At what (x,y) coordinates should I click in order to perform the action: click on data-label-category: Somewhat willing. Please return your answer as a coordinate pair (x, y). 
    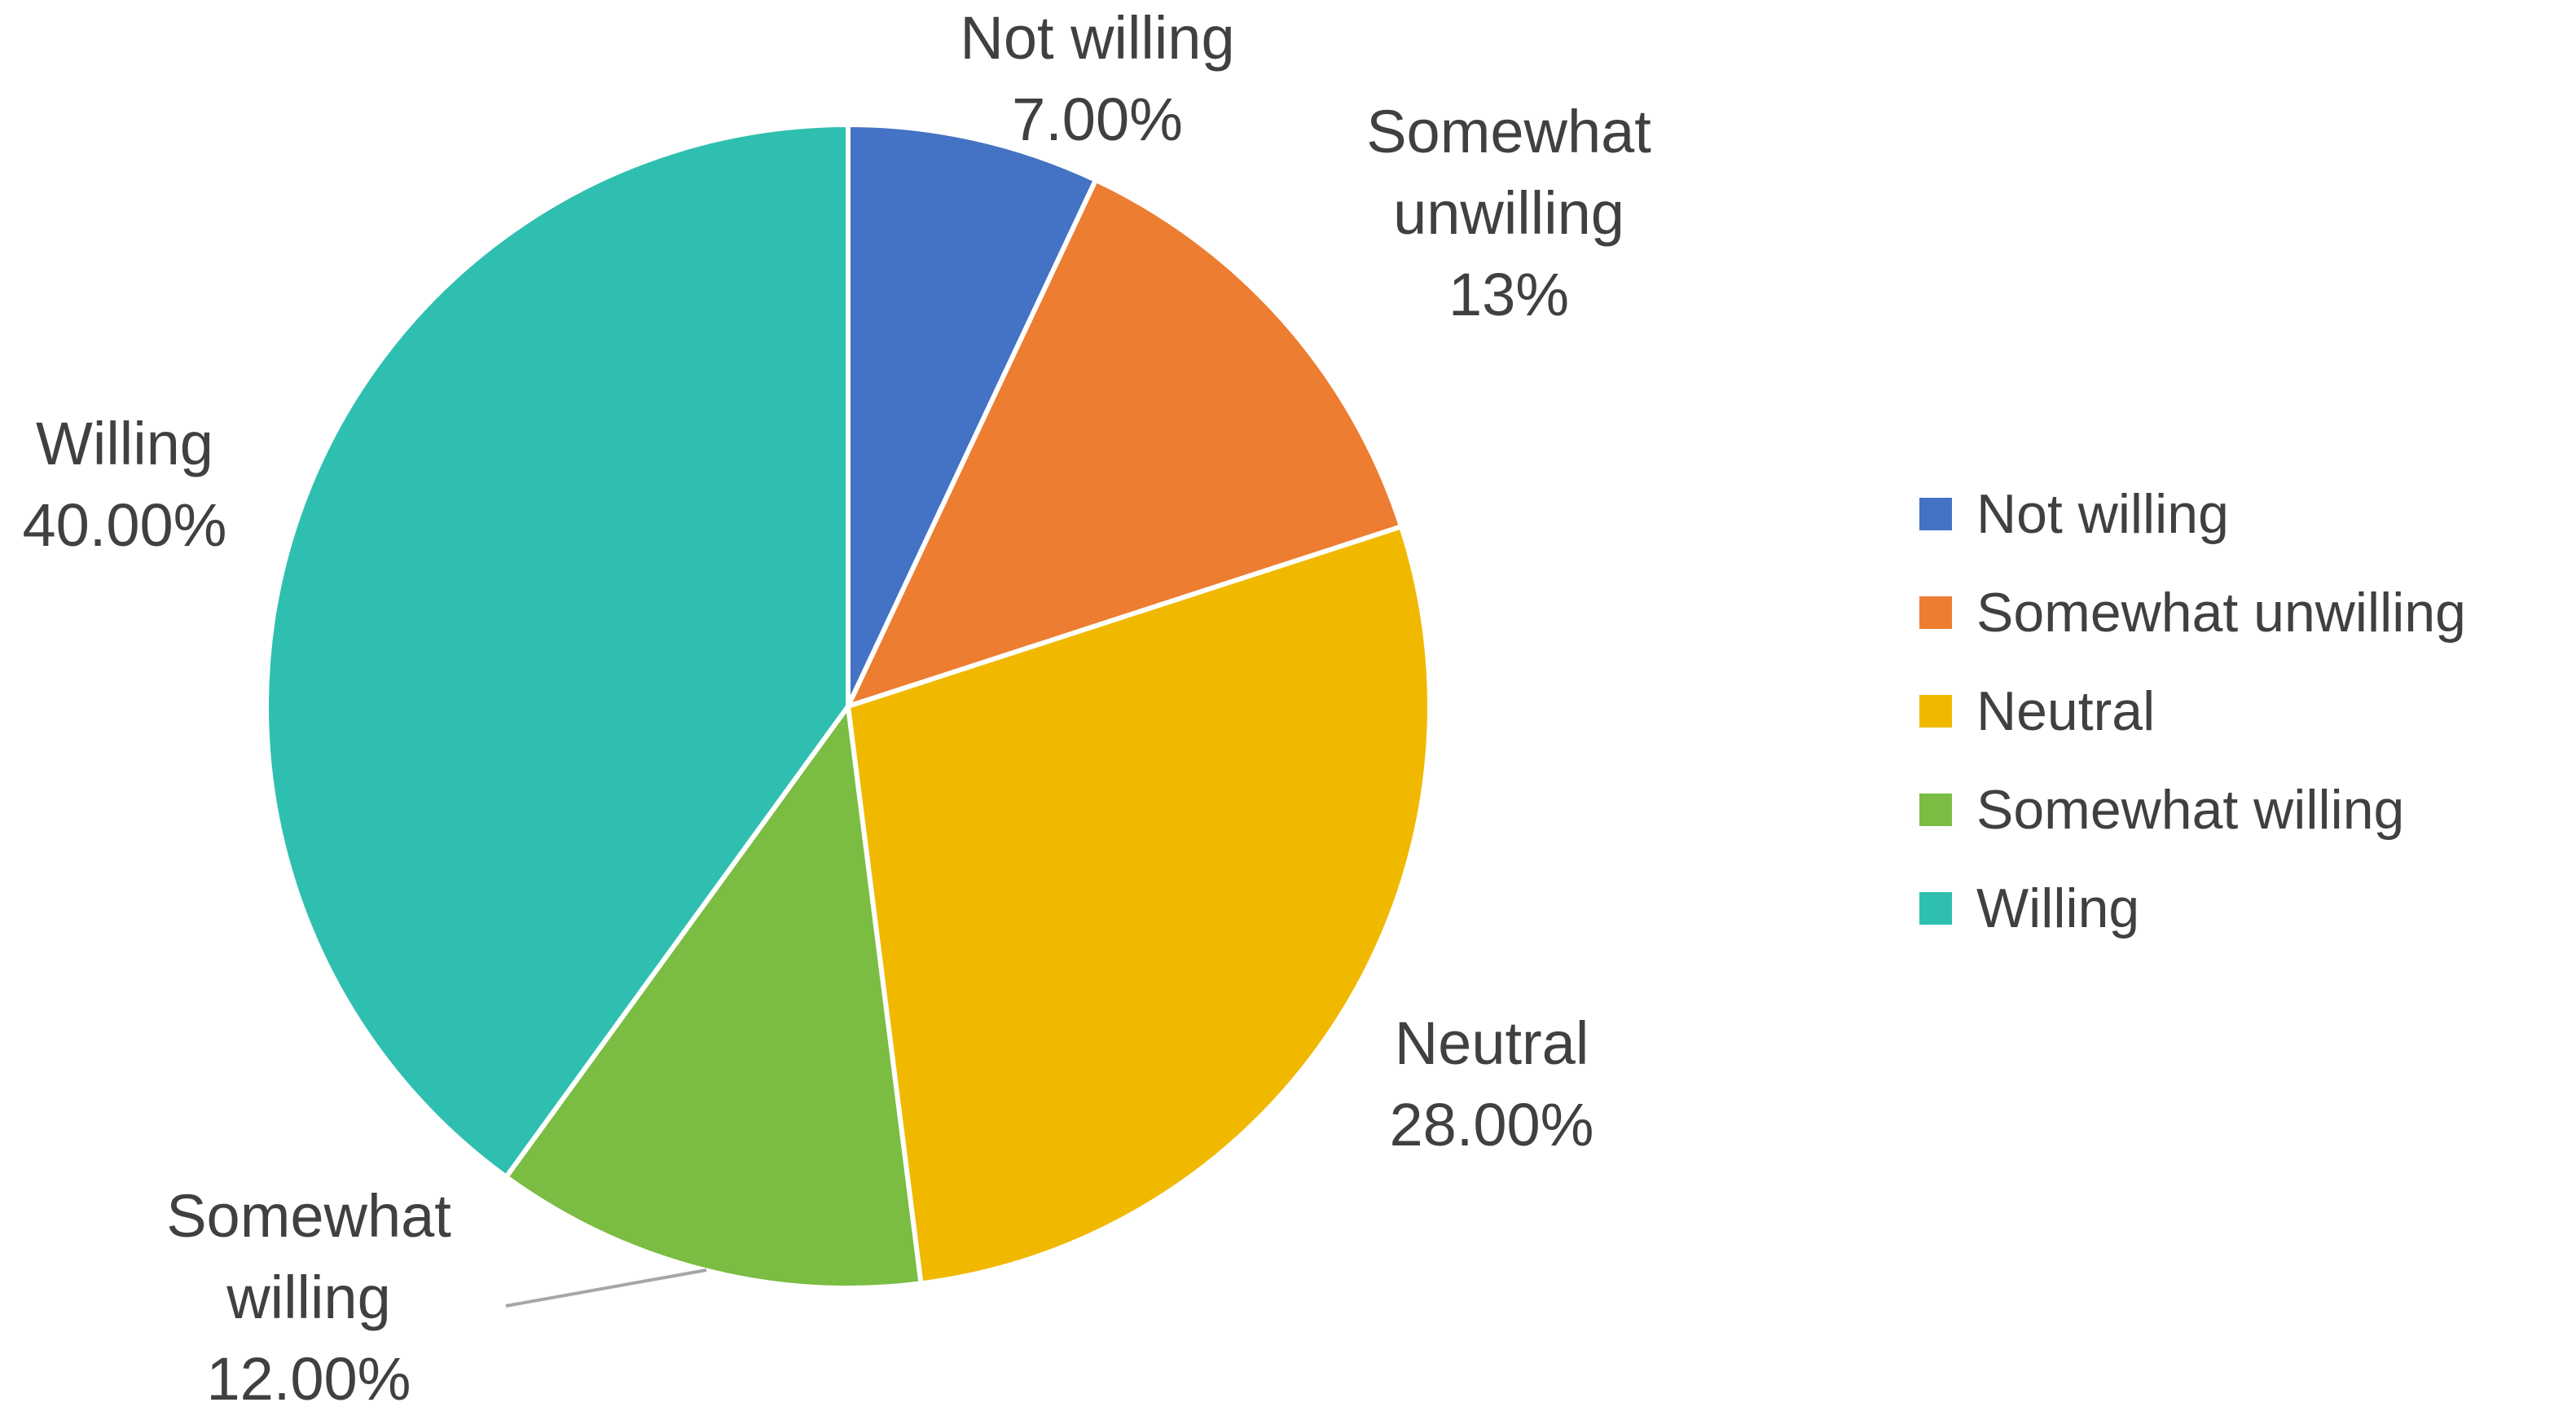
    Looking at the image, I should click on (308, 1256).